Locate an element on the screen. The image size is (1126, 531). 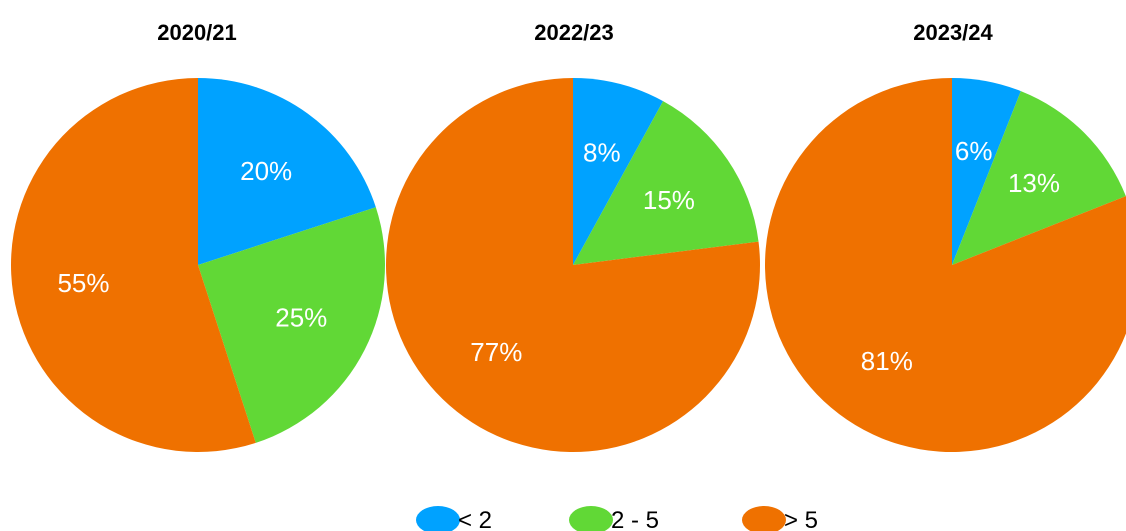
legend-item-2: < 2 is located at coordinates (454, 518).